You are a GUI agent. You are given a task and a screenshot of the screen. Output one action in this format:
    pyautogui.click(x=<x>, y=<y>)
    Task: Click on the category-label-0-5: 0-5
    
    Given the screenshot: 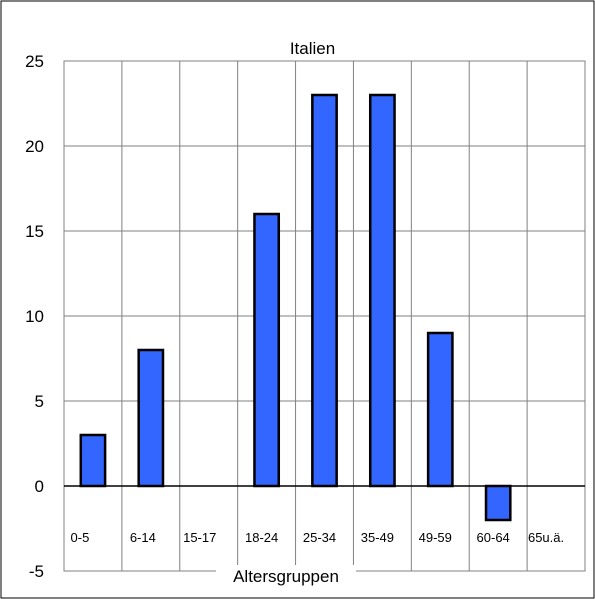 What is the action you would take?
    pyautogui.click(x=80, y=537)
    